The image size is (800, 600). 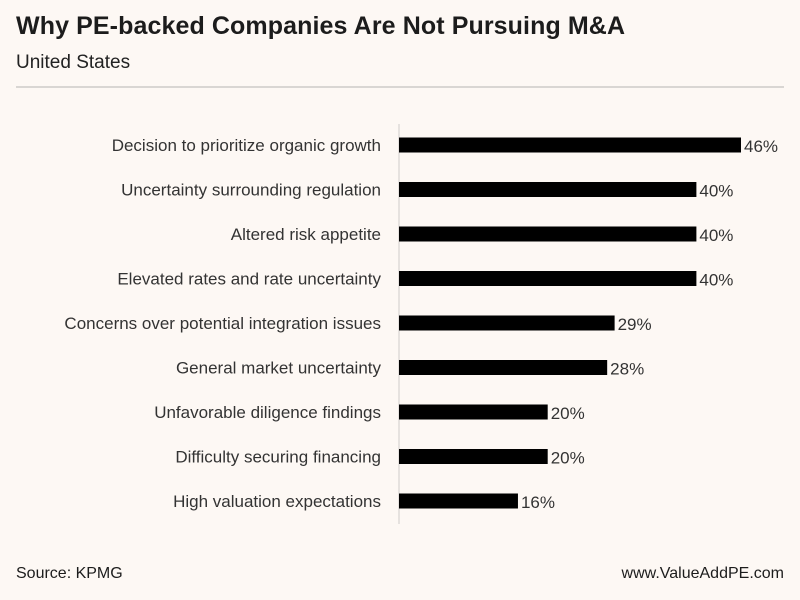 What do you see at coordinates (627, 369) in the screenshot?
I see `value-label: 28%` at bounding box center [627, 369].